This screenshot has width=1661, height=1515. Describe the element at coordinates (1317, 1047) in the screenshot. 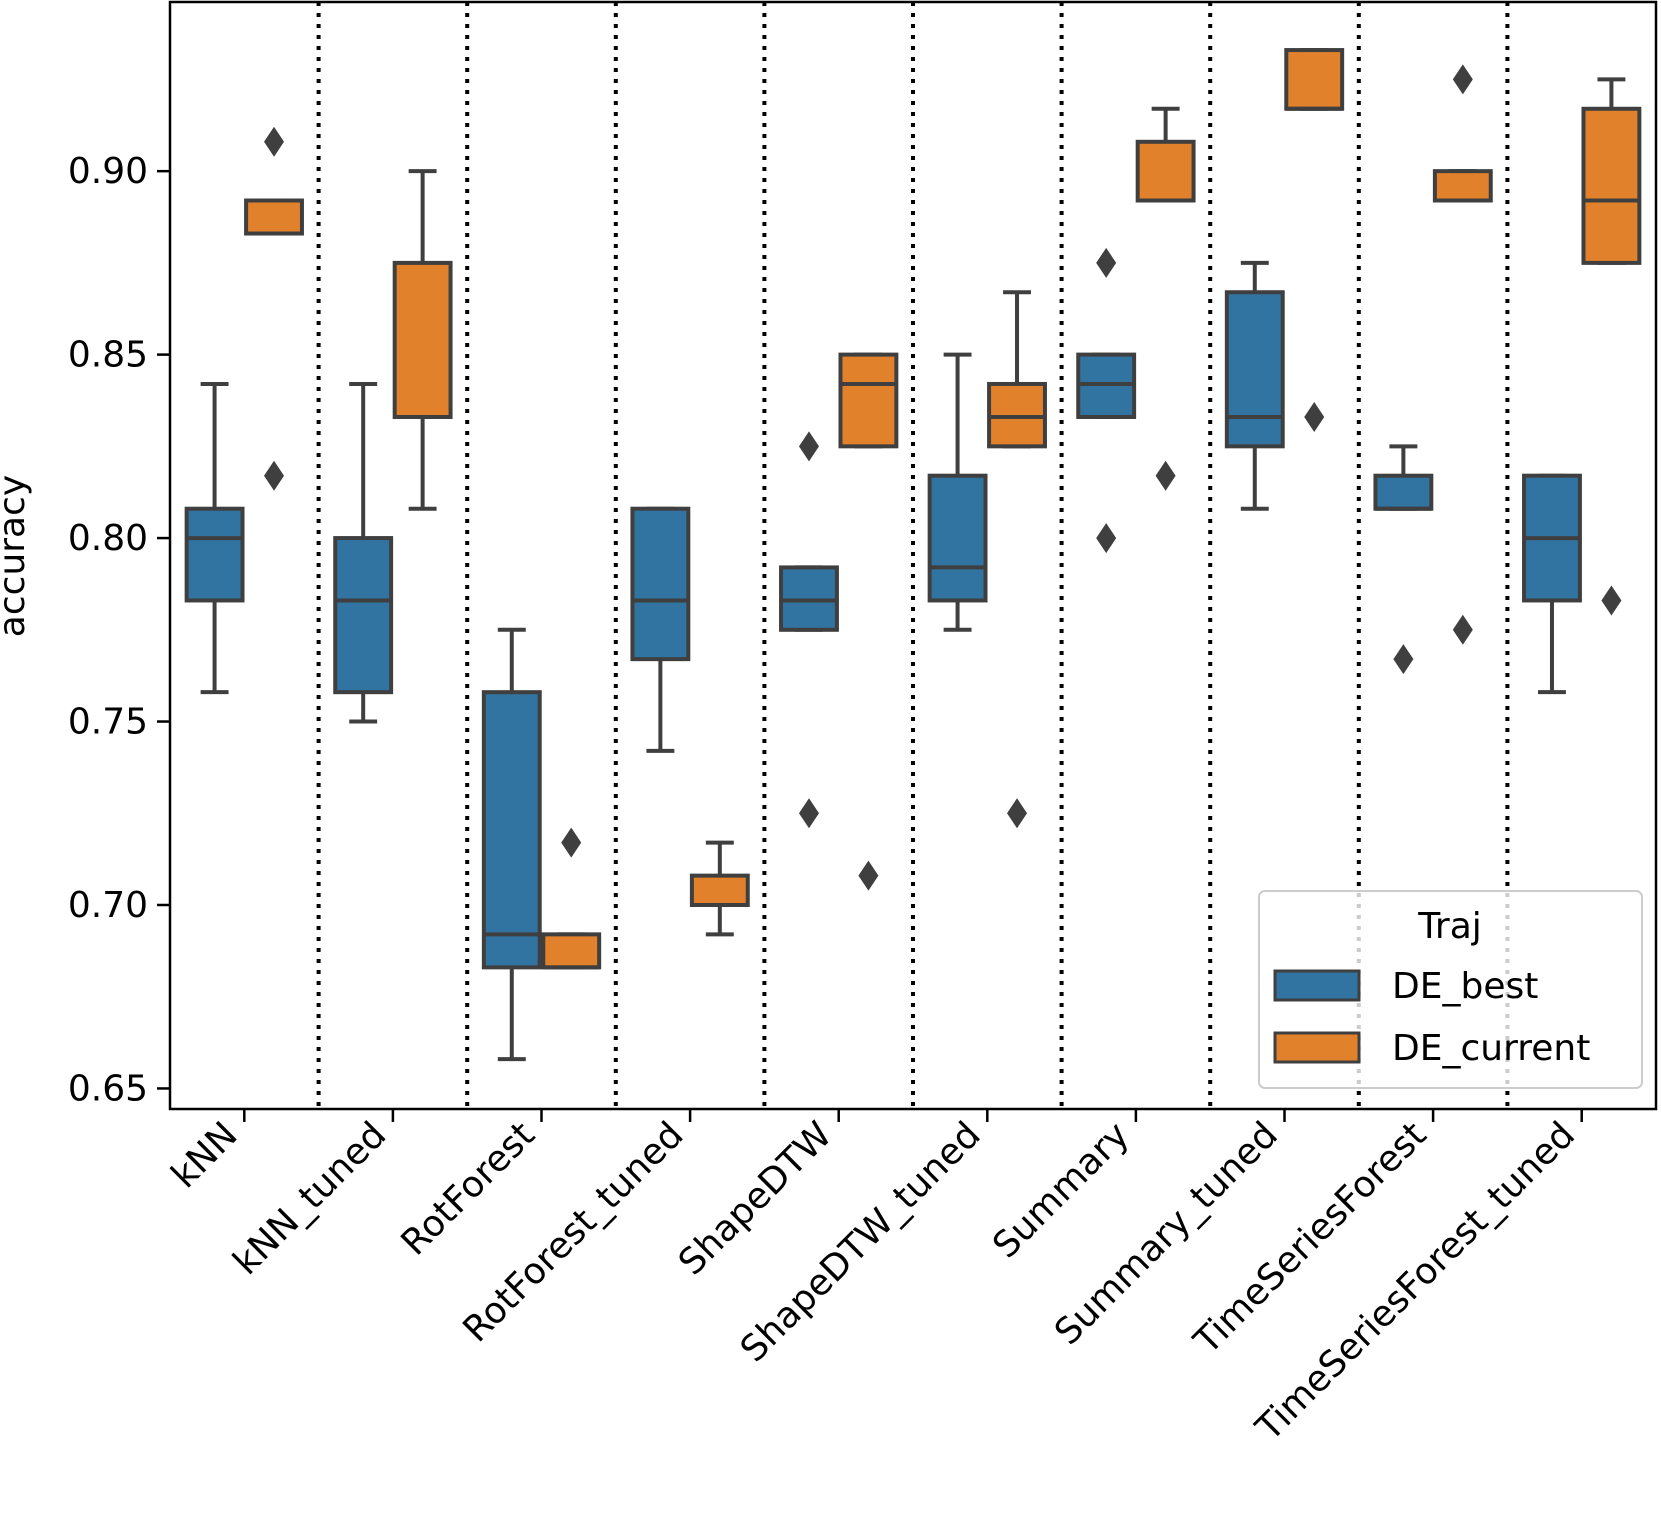

I see `legend-swatch-de-current` at that location.